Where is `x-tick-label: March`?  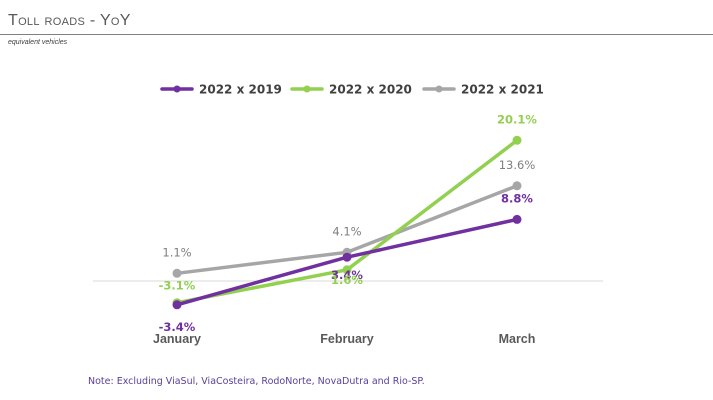 x-tick-label: March is located at coordinates (517, 339).